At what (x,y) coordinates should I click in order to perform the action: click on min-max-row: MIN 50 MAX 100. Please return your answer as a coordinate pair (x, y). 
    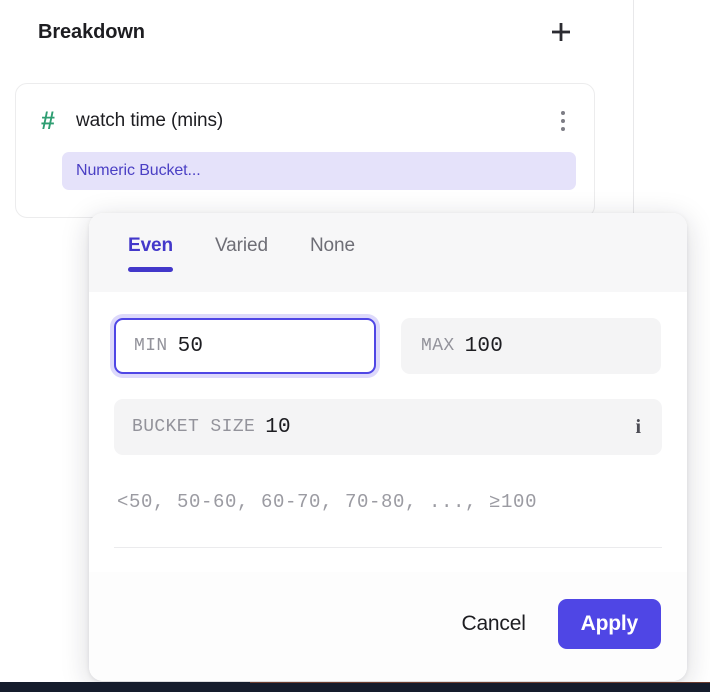
    Looking at the image, I should click on (388, 346).